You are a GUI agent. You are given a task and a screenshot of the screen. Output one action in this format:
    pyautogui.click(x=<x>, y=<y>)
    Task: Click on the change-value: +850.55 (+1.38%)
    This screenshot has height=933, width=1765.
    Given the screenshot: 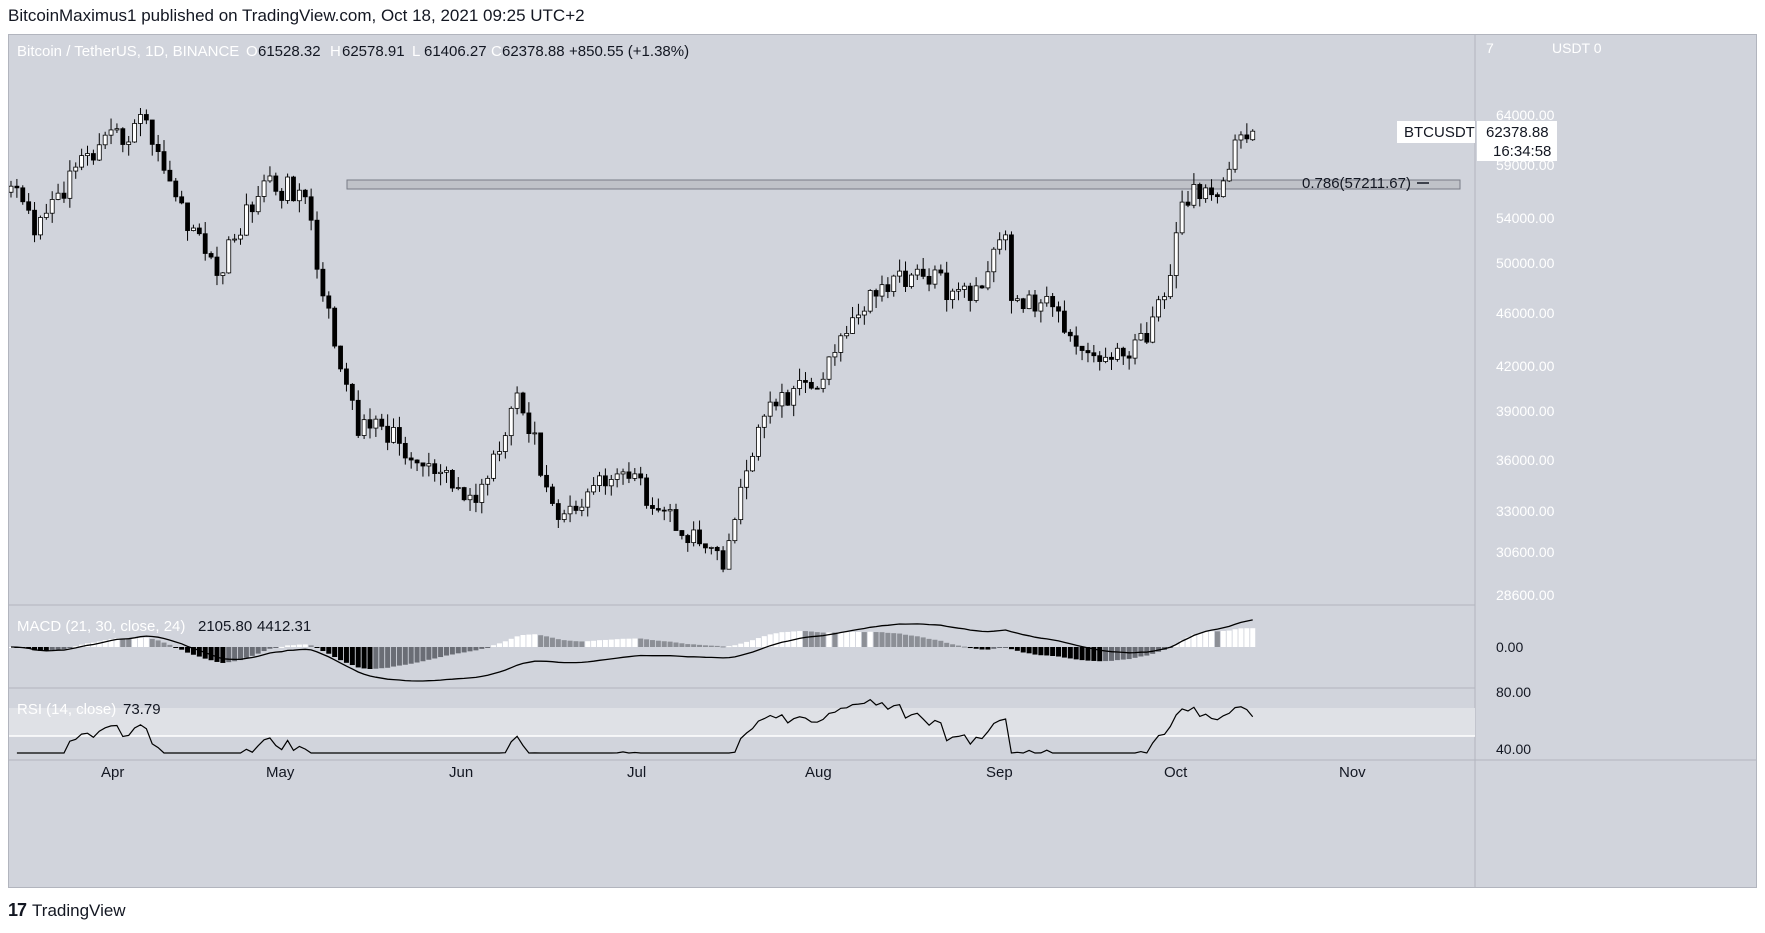 What is the action you would take?
    pyautogui.click(x=629, y=51)
    